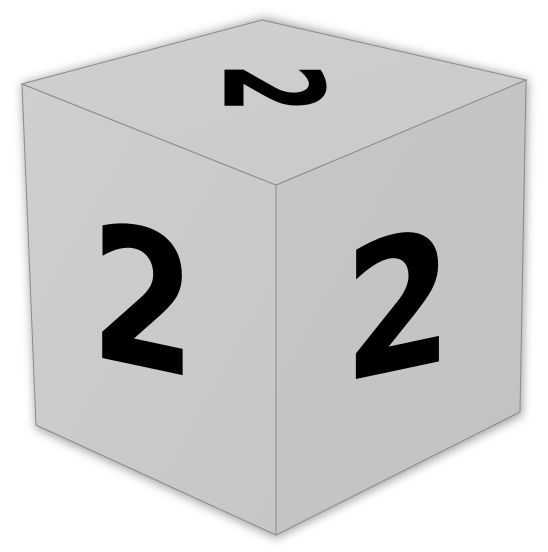  I want to click on left-face-digit: 2, so click(143, 301).